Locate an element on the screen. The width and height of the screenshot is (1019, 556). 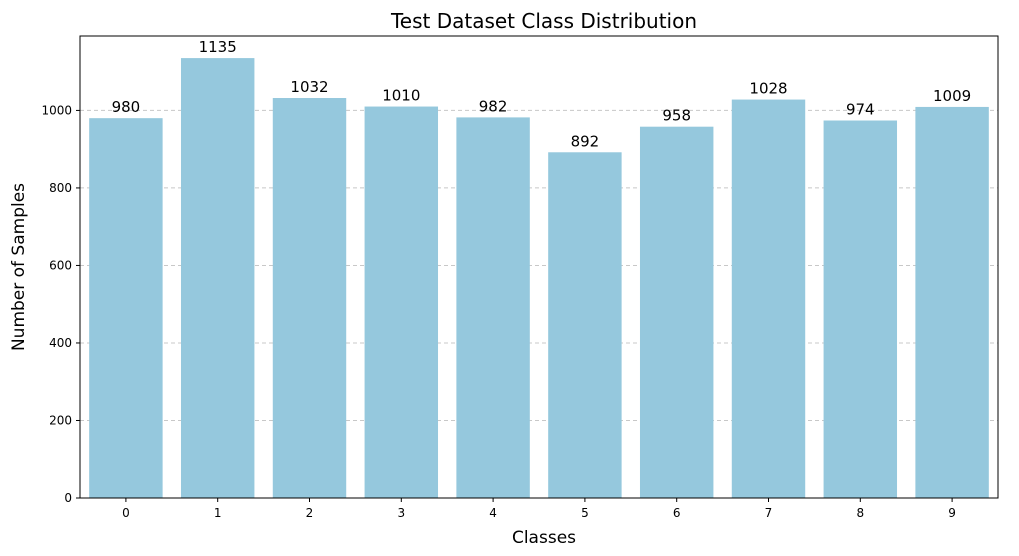
x-tick-label: 0 is located at coordinates (126, 513).